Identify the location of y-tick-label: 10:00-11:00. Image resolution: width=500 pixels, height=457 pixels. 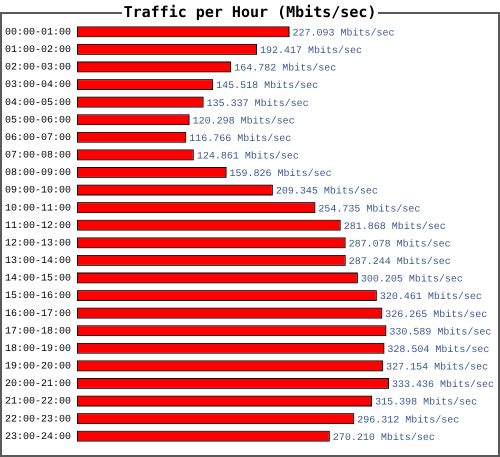
(37, 208).